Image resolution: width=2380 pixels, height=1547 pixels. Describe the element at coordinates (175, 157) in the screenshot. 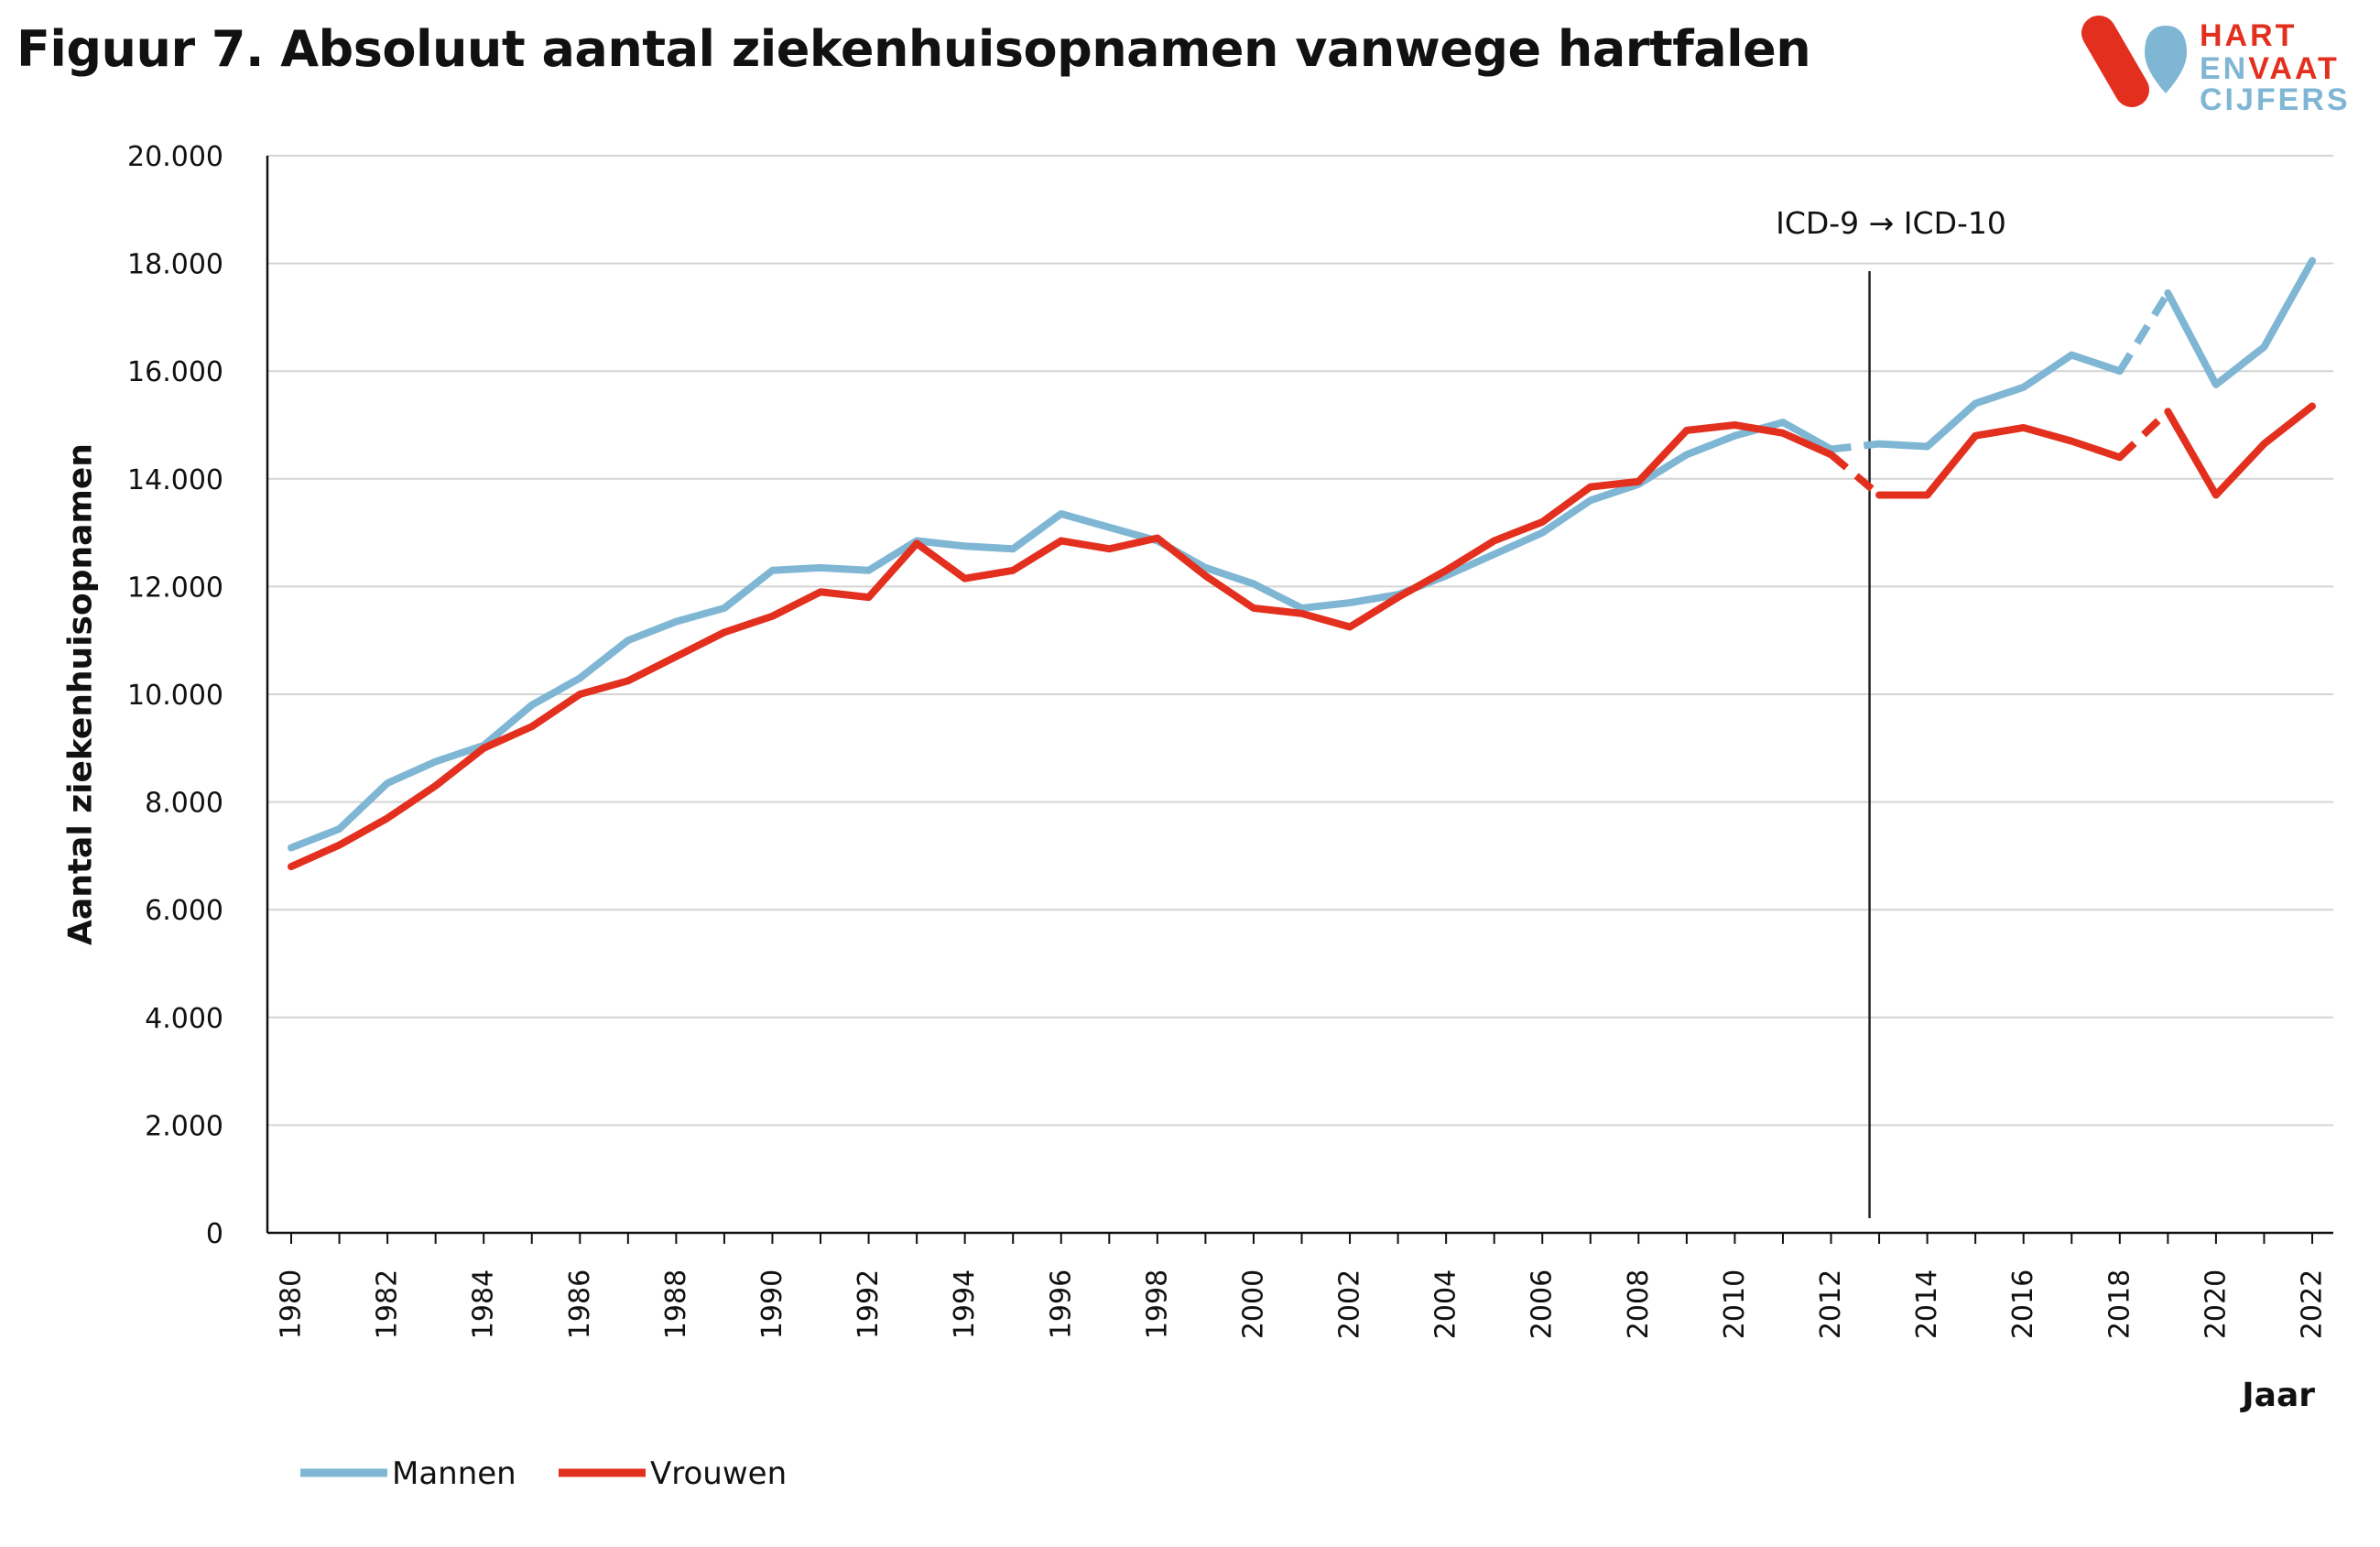

I see `y-tick-label: 20.000` at that location.